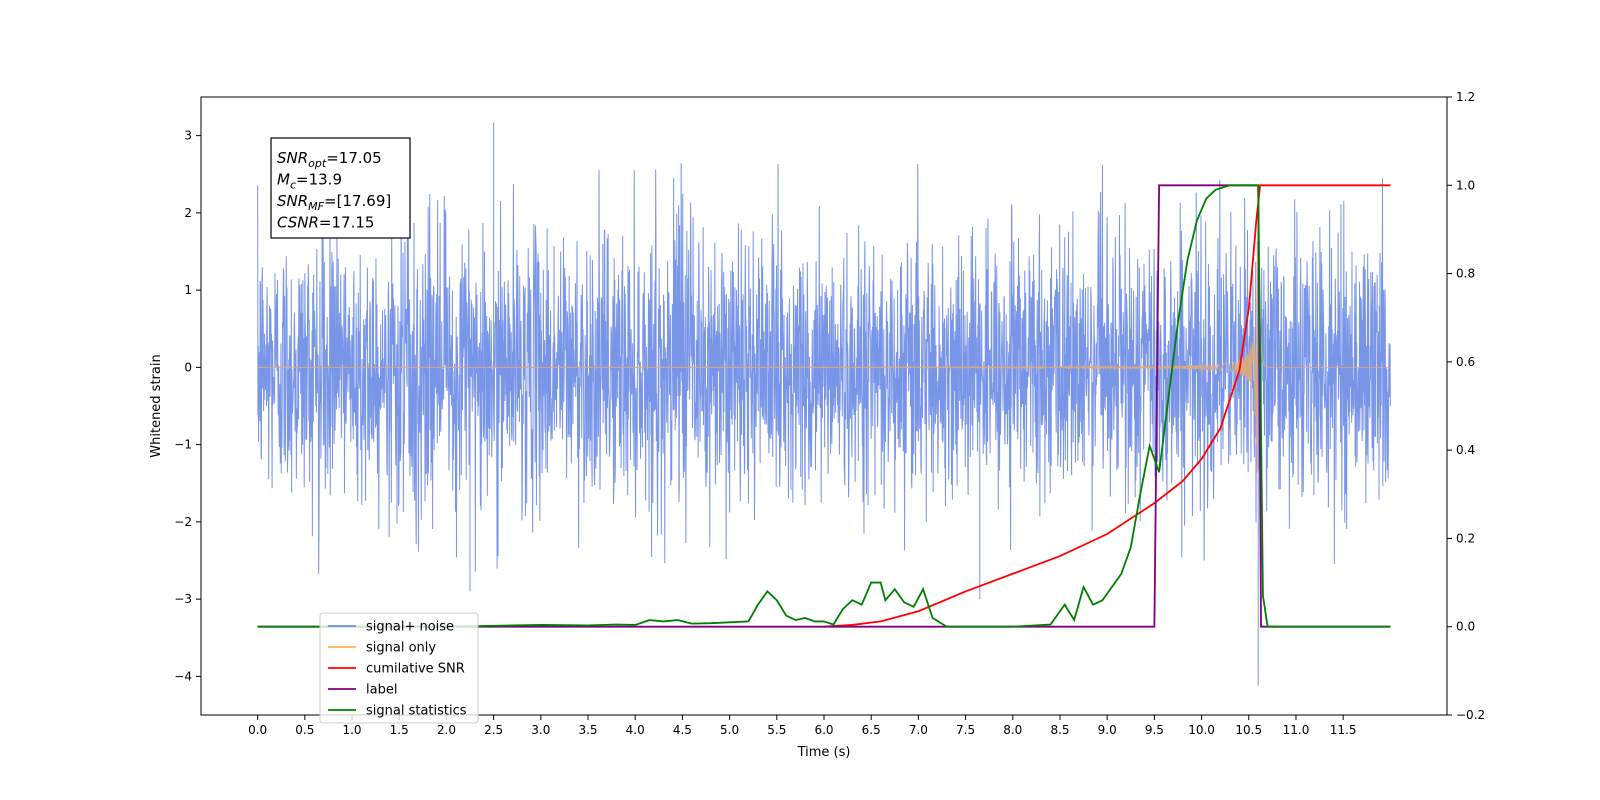 The width and height of the screenshot is (1600, 800). What do you see at coordinates (188, 136) in the screenshot?
I see `y-left-tick-label: 3` at bounding box center [188, 136].